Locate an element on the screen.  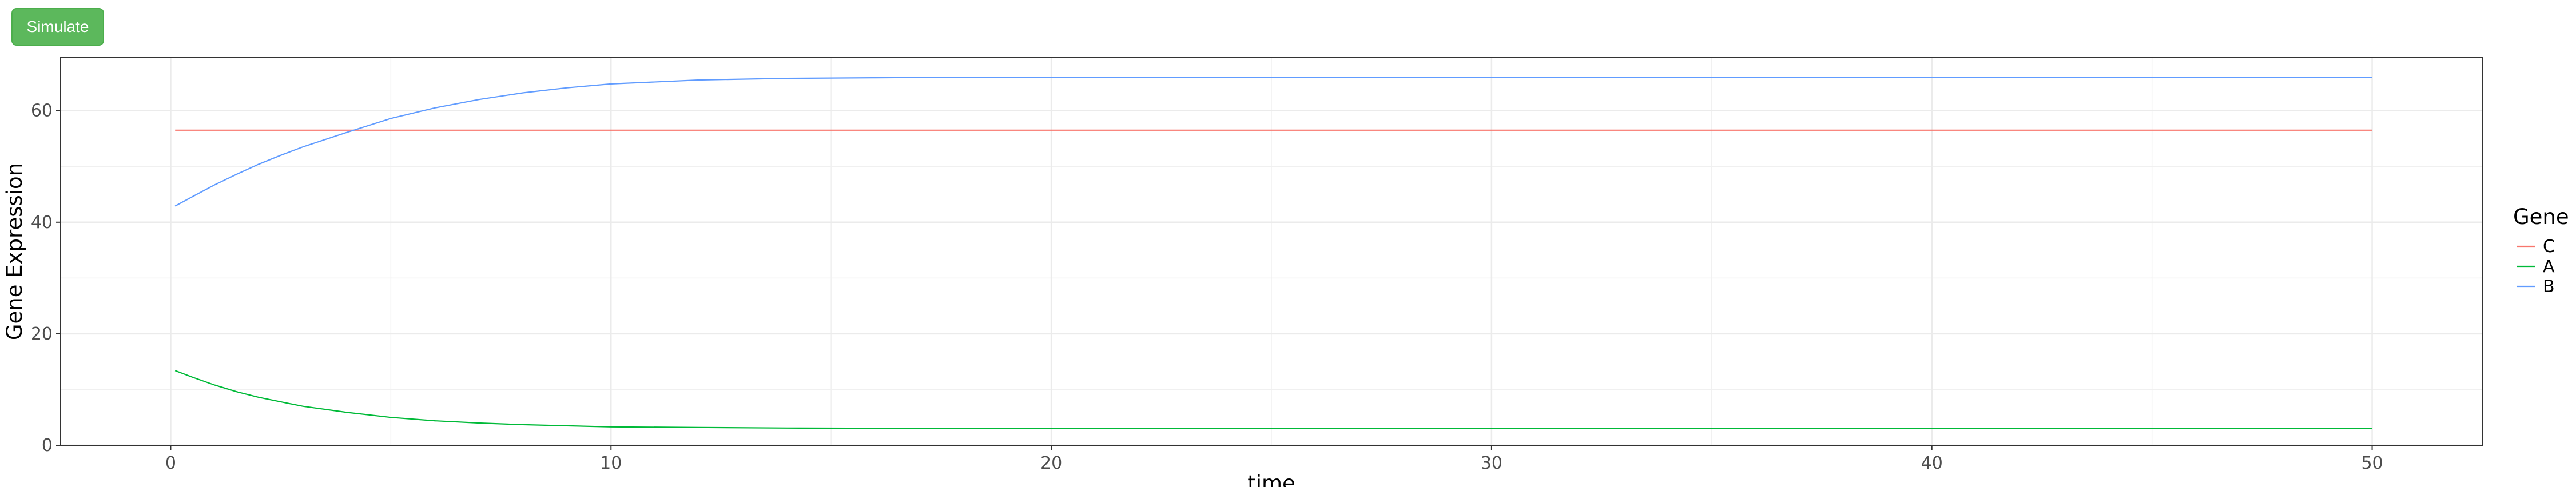
x-tick-label: 0 is located at coordinates (170, 463).